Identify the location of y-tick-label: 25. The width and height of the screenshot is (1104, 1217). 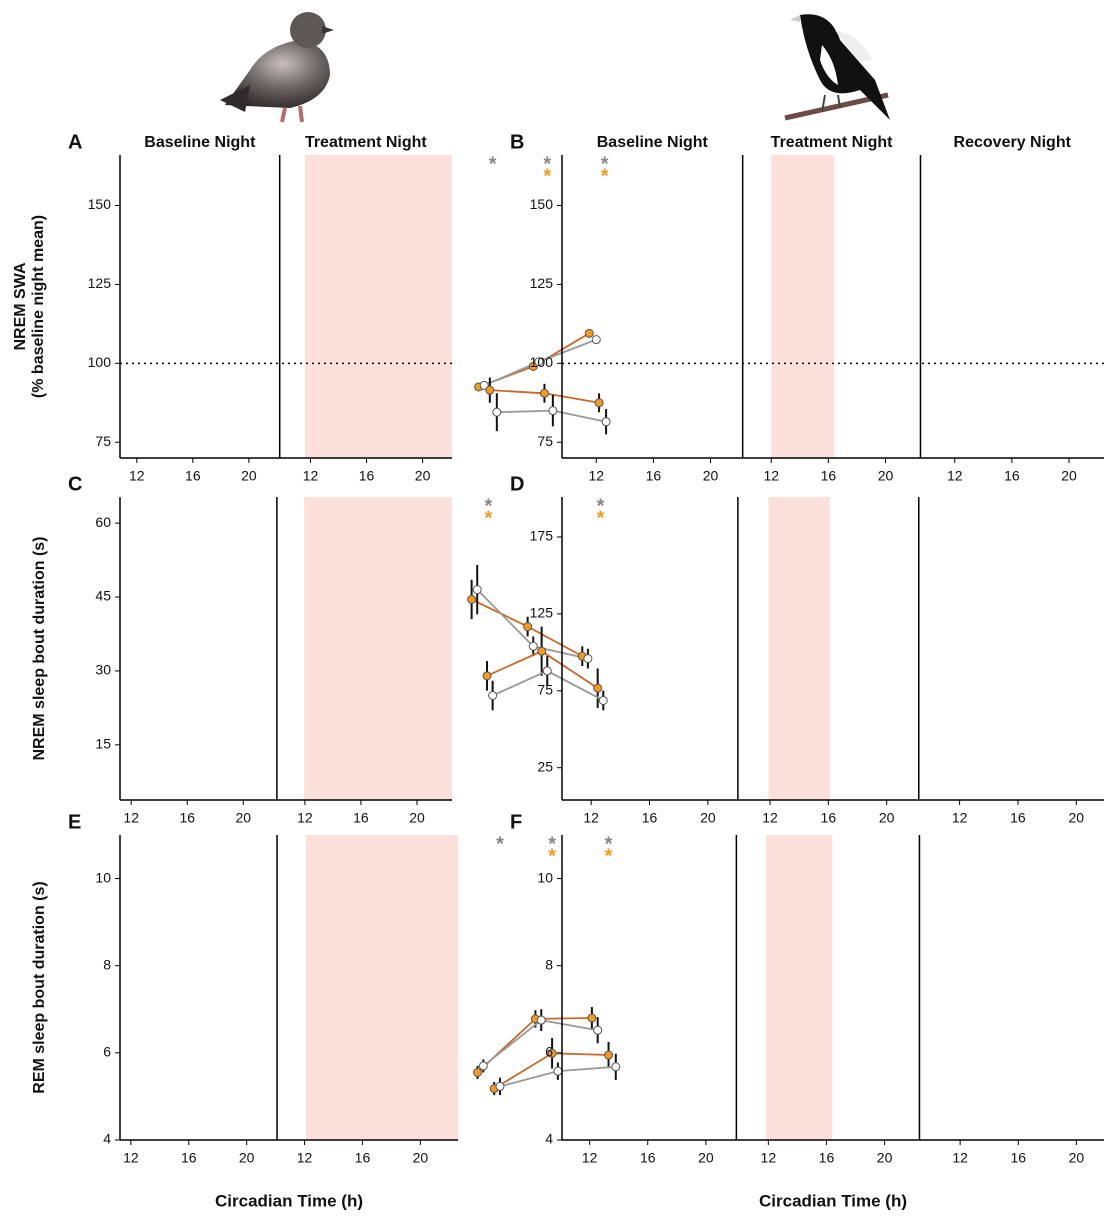
(545, 766).